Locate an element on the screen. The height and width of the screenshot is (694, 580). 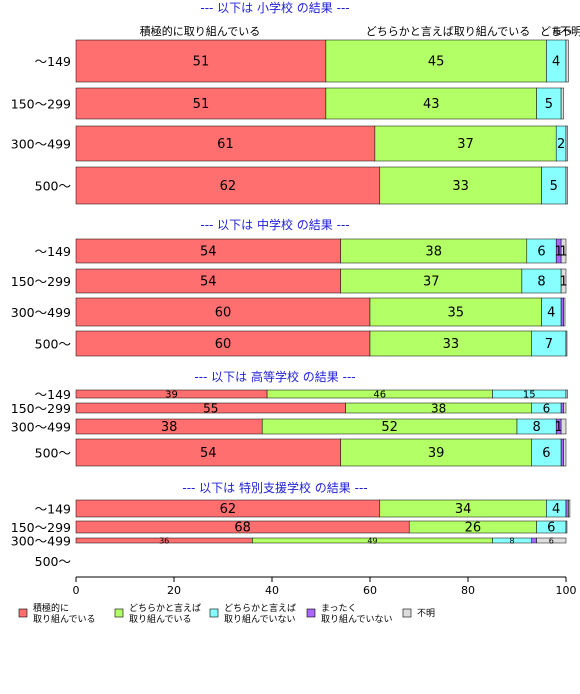
bar-value-label: 60 is located at coordinates (223, 344).